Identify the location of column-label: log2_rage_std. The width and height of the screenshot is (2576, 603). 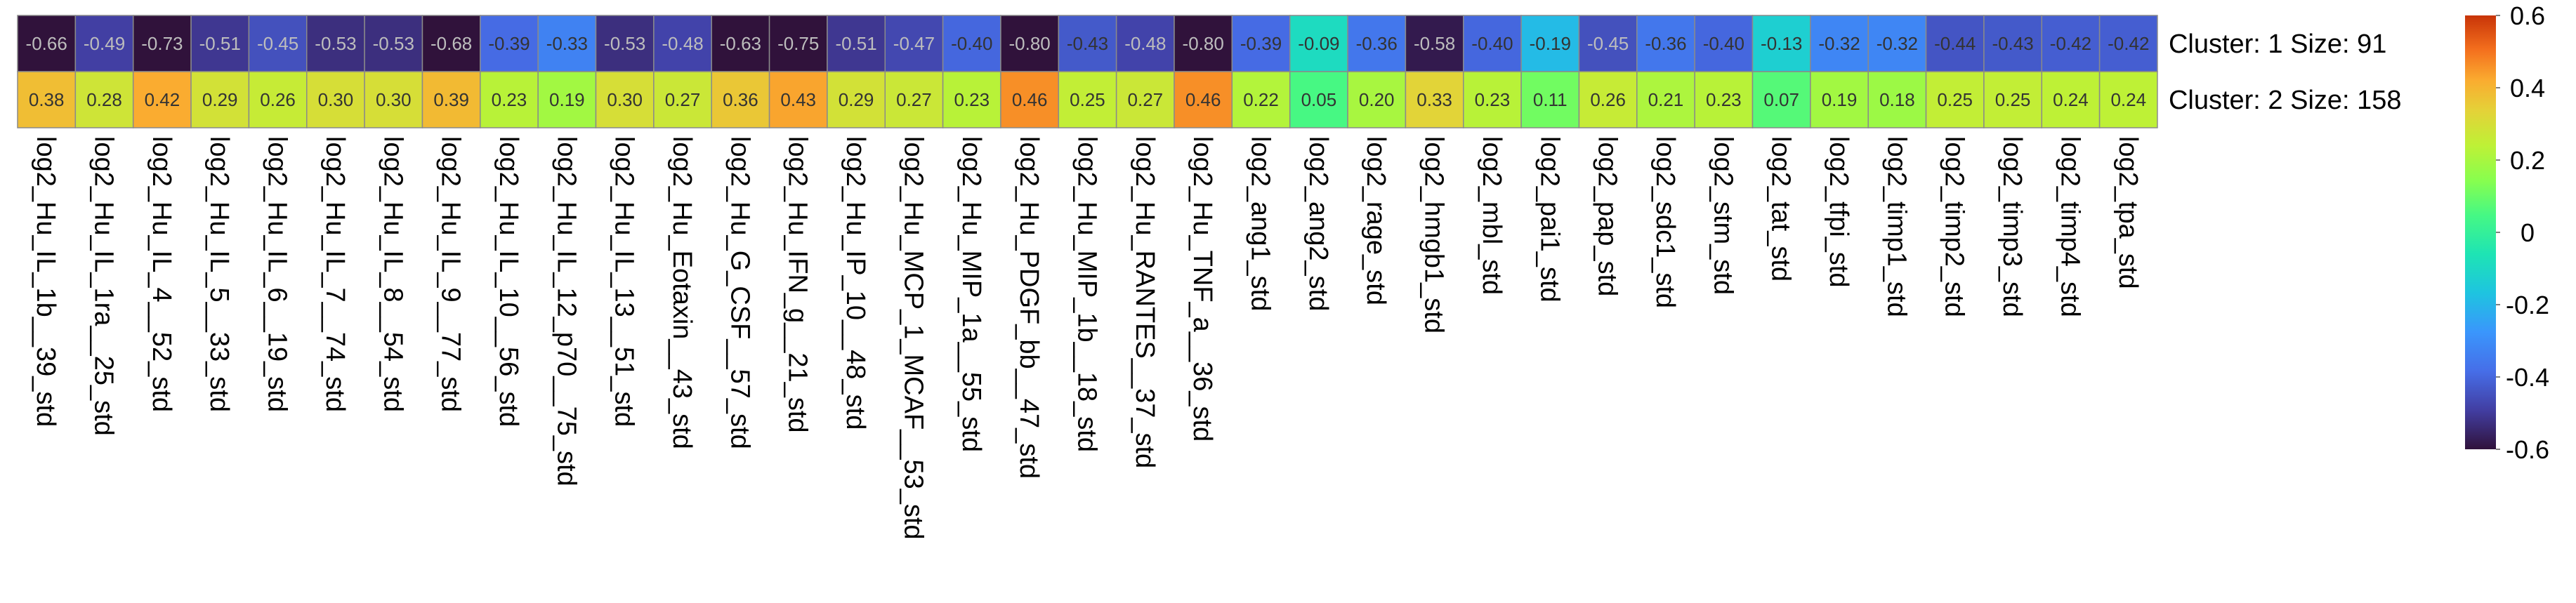
(1376, 220).